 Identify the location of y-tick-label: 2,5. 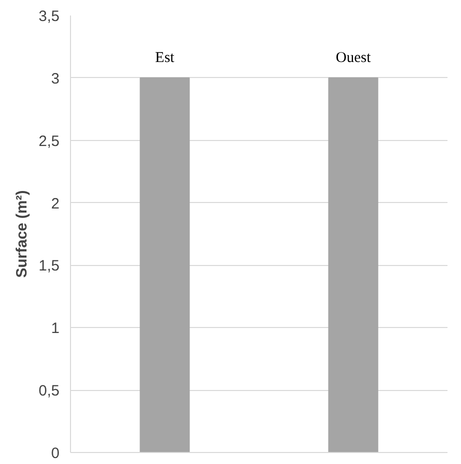
(49, 141).